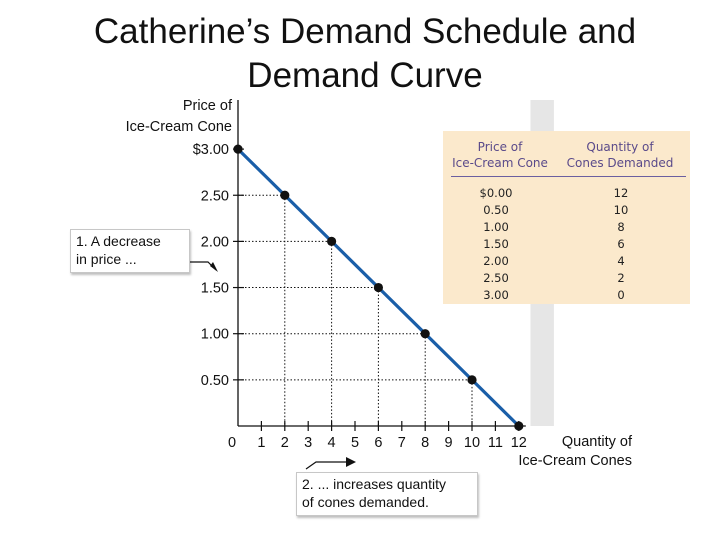  What do you see at coordinates (621, 227) in the screenshot?
I see `quantity-cell: 8` at bounding box center [621, 227].